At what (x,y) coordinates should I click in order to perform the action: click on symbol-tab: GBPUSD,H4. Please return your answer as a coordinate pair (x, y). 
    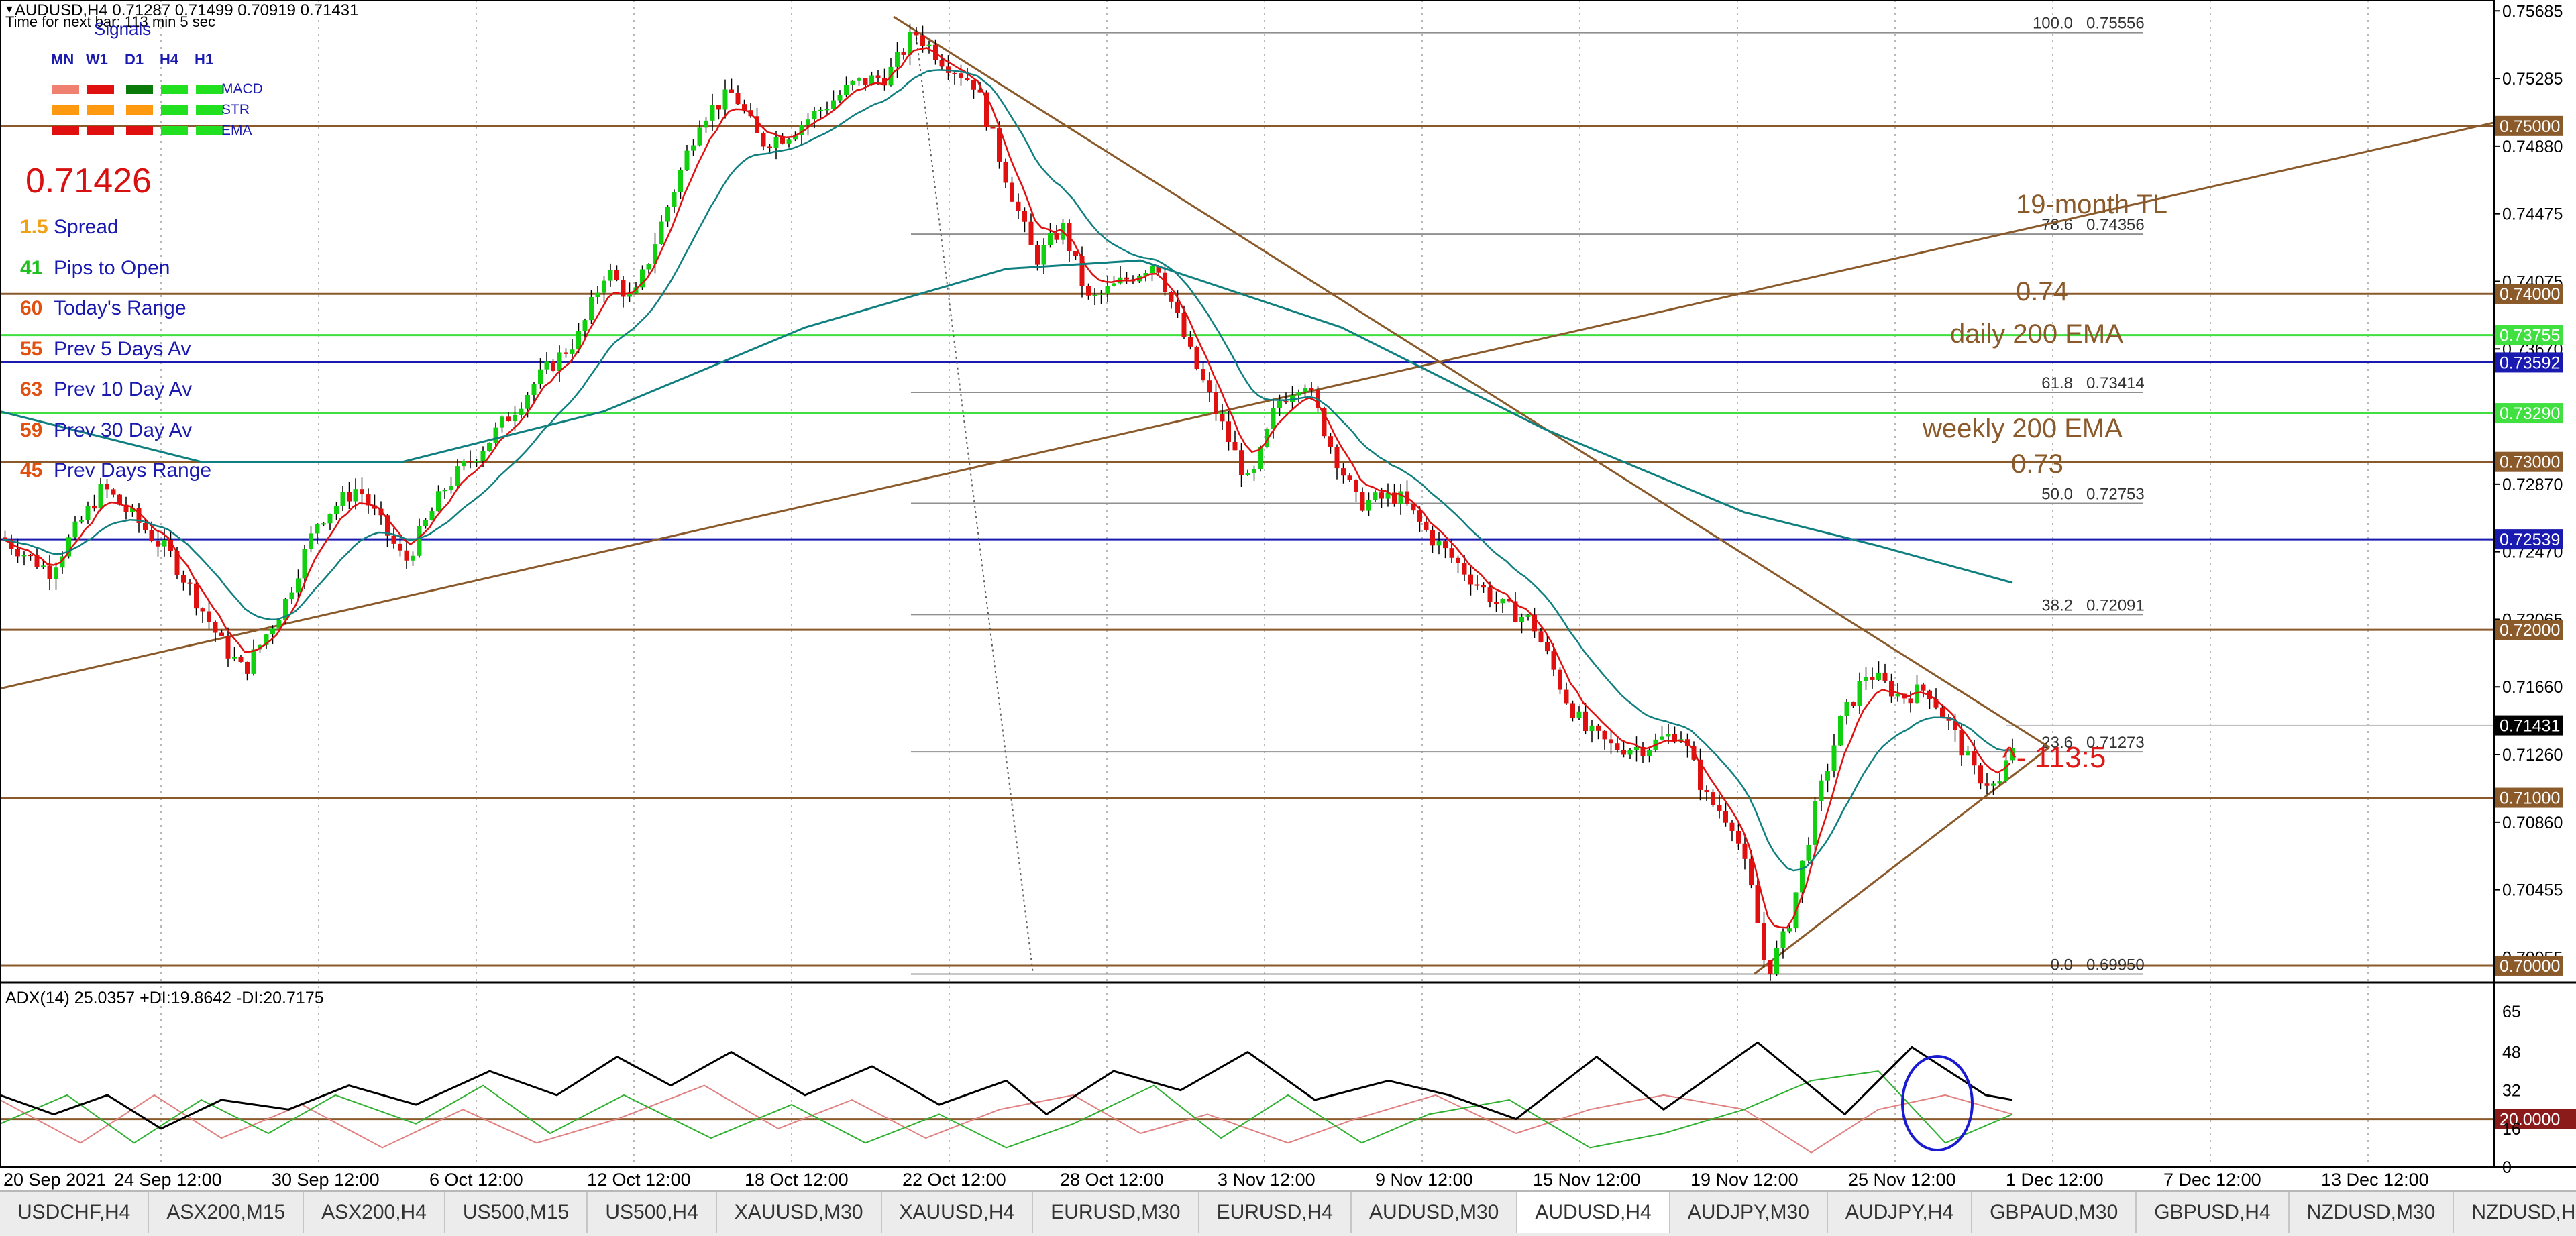
    Looking at the image, I should click on (2213, 1212).